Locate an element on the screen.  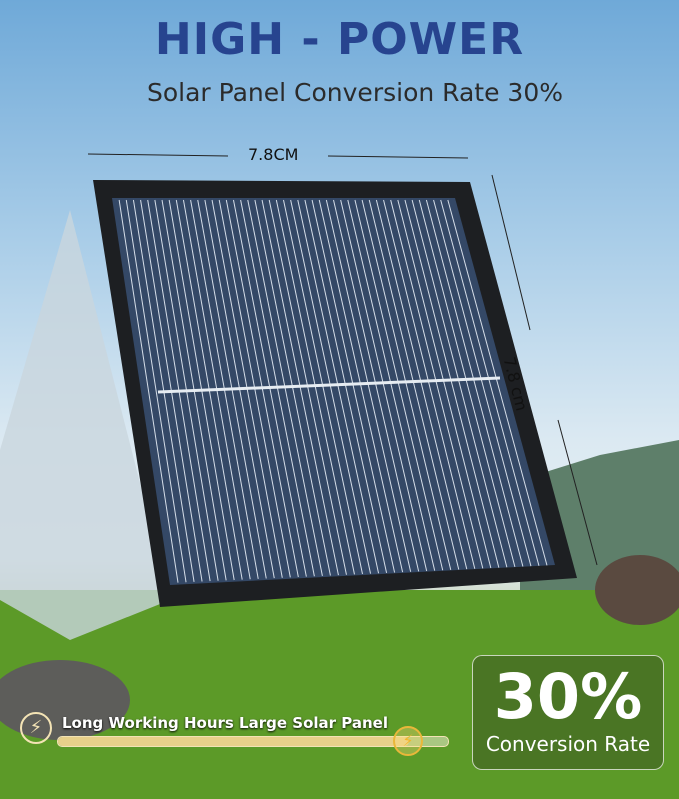
subtitle: Solar Panel Conversion Rate 30% is located at coordinates (355, 92).